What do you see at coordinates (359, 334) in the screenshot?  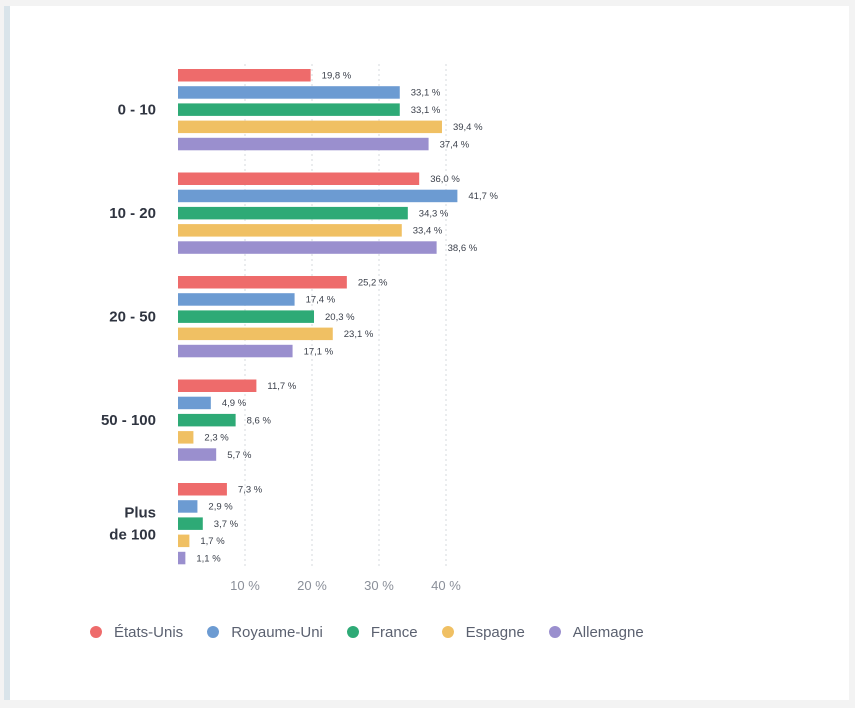 I see `value-label: 23,1 %` at bounding box center [359, 334].